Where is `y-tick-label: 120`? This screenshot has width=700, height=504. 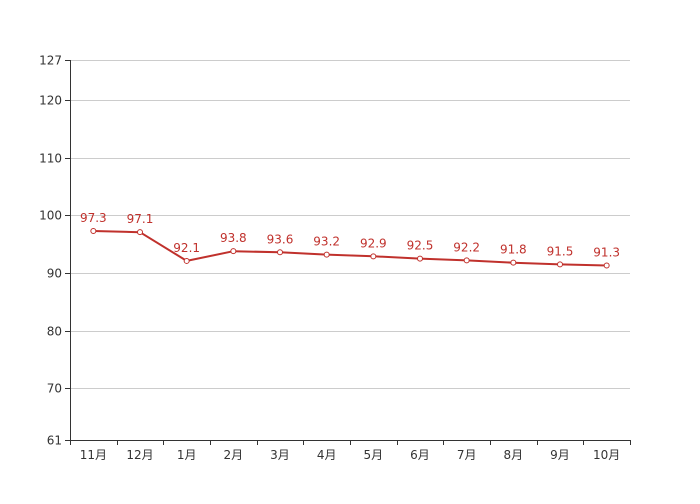
y-tick-label: 120 is located at coordinates (50, 101).